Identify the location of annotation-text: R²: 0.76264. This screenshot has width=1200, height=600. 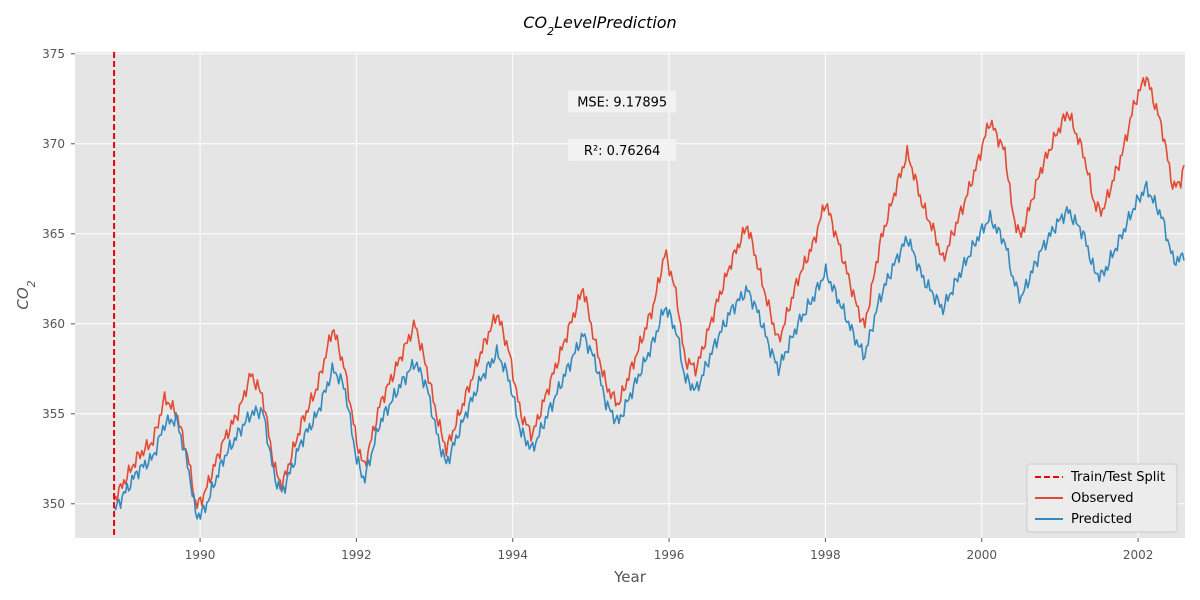
(622, 151).